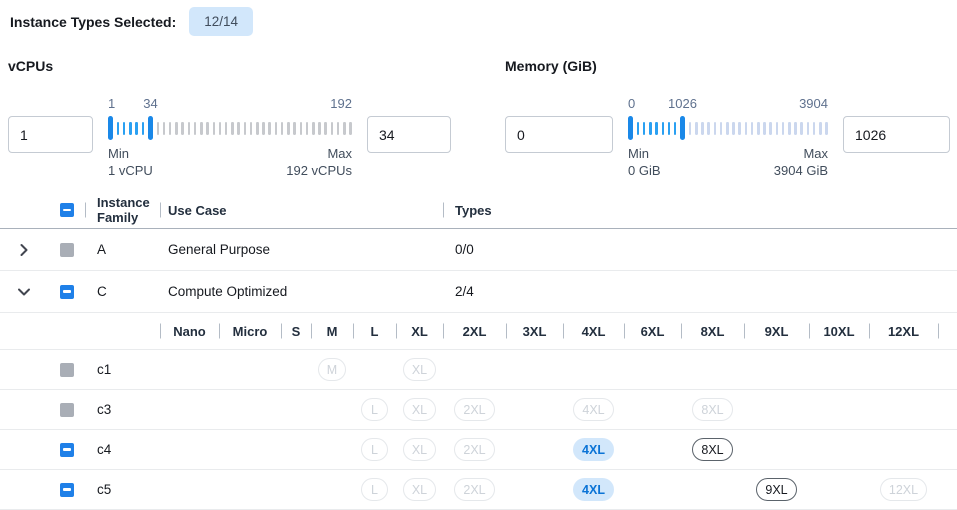 The image size is (957, 510). I want to click on memory-slider: 0 1026 3904 Min 0 GiB Max 3904 GiB, so click(728, 137).